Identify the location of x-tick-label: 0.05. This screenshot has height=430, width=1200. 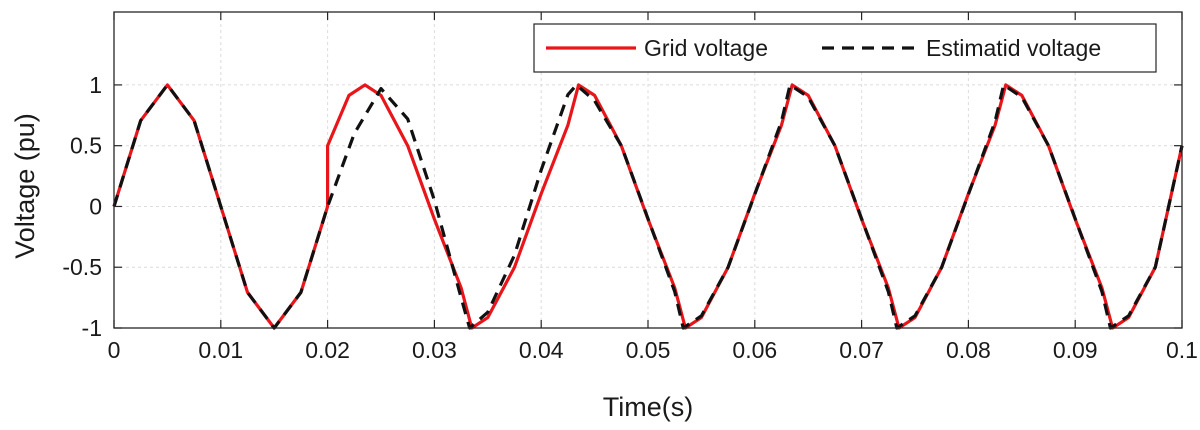
(648, 350).